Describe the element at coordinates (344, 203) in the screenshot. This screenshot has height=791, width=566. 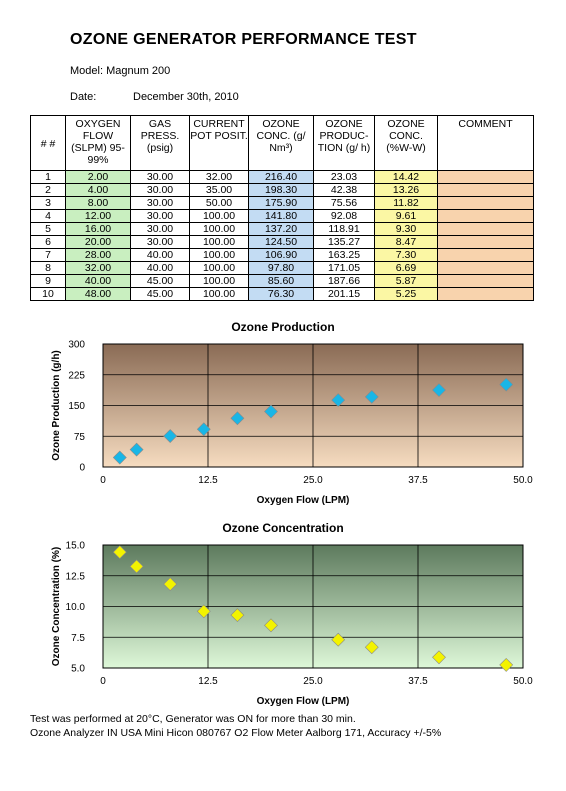
I see `cell-ozone-production: 75.56` at that location.